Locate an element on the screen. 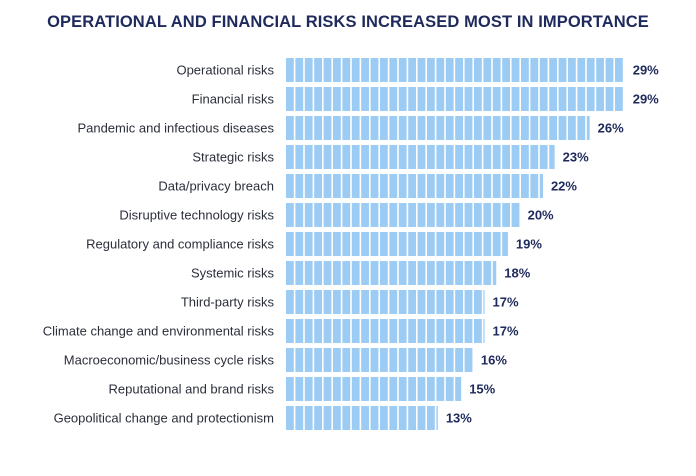 The width and height of the screenshot is (696, 476). value-label: 15% is located at coordinates (482, 389).